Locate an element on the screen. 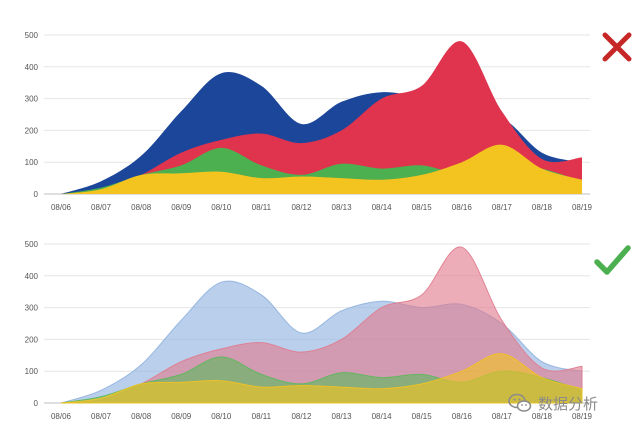 This screenshot has width=640, height=436. wechat-watermark: 数据分析 is located at coordinates (570, 403).